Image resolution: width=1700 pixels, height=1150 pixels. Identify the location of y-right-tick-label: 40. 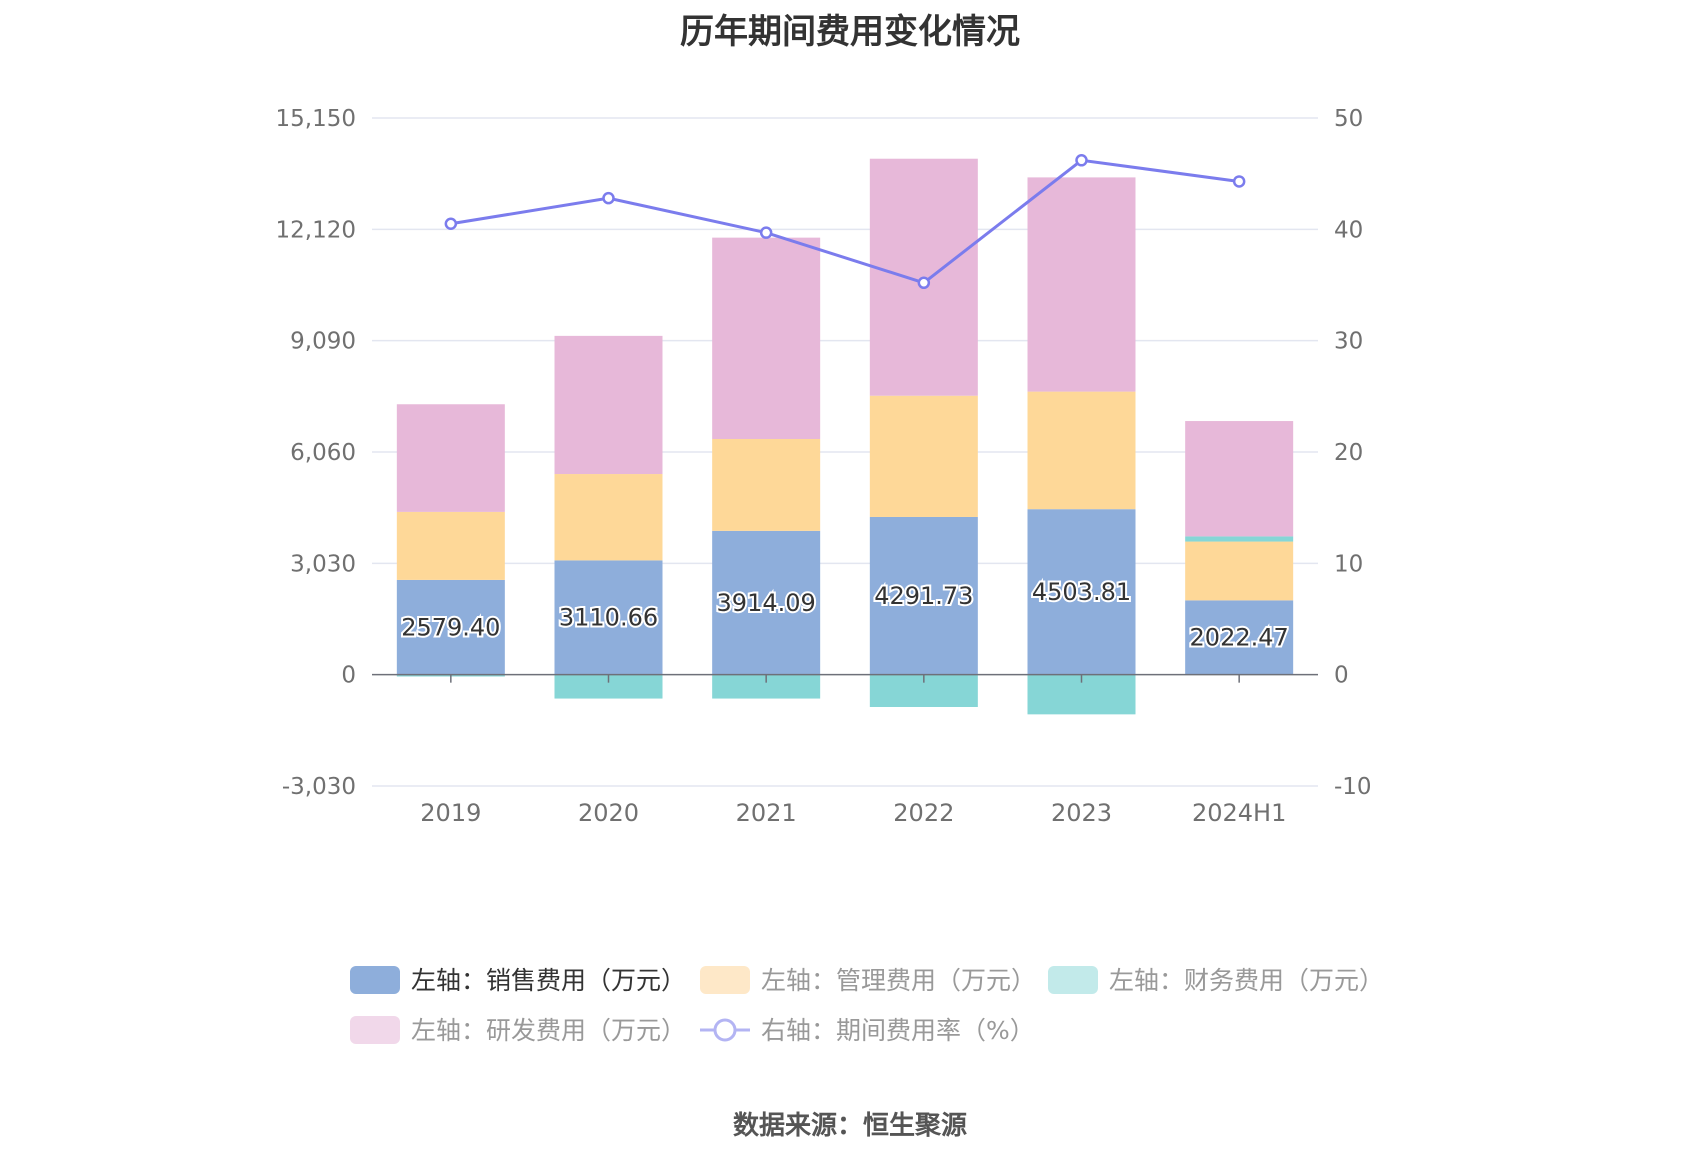
(1348, 230).